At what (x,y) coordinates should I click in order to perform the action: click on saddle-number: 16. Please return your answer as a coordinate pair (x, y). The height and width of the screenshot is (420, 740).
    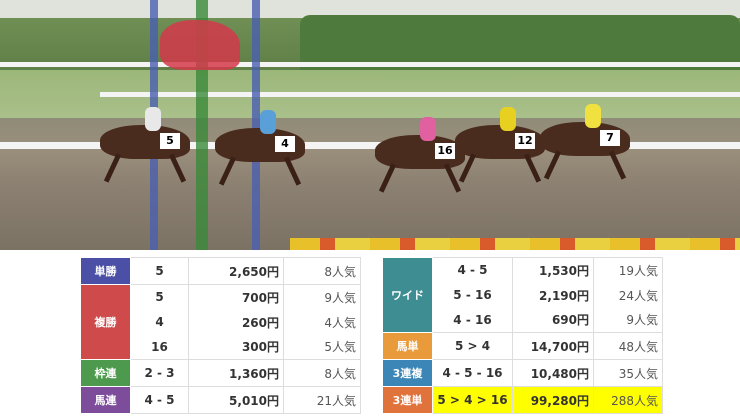
    Looking at the image, I should click on (445, 151).